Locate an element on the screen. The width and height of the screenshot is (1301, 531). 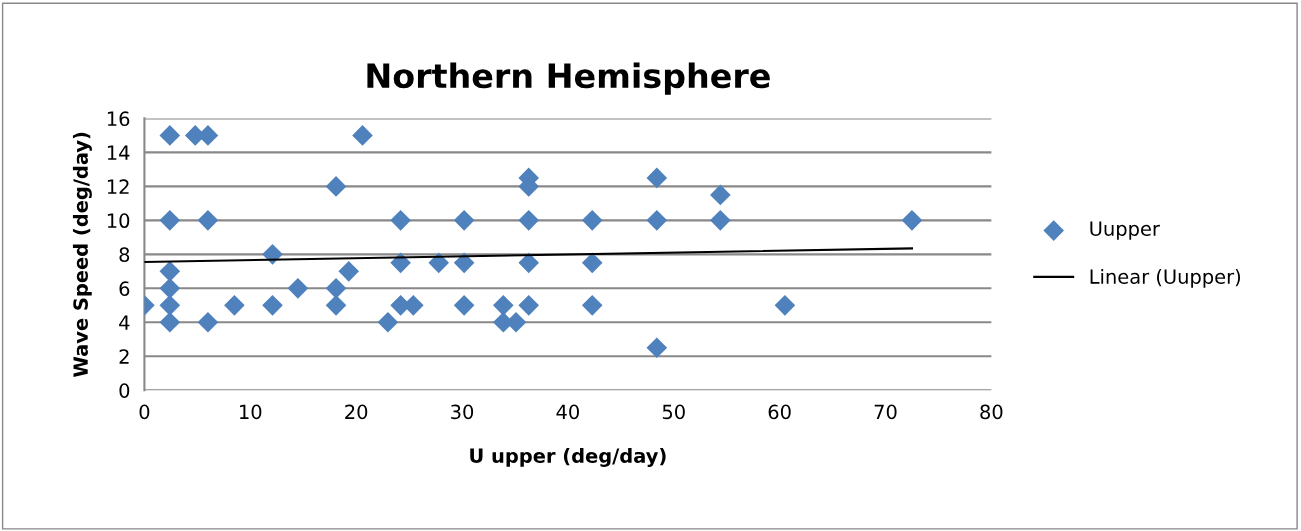
y-tick-label: 4 is located at coordinates (124, 322).